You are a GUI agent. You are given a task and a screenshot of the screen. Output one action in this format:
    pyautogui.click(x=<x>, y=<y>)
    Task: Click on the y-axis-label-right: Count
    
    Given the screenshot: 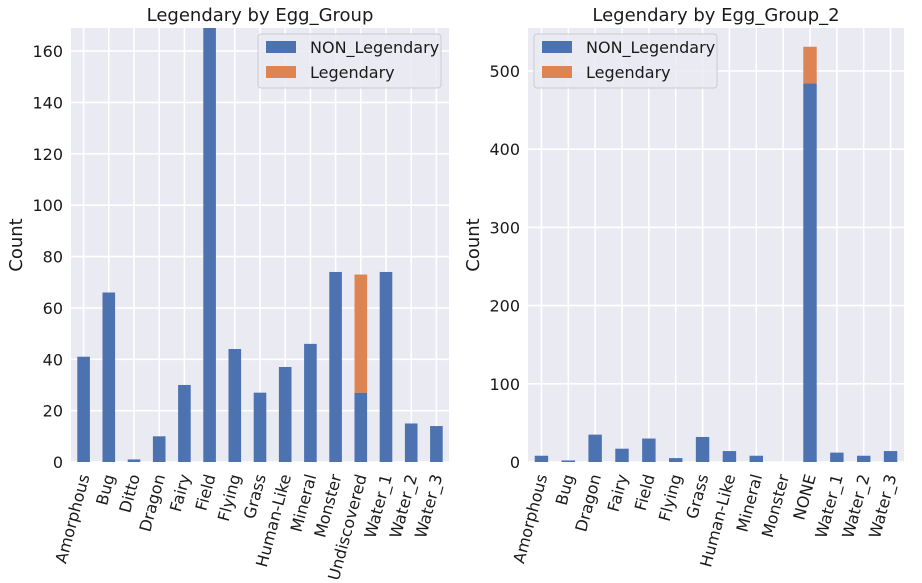 What is the action you would take?
    pyautogui.click(x=473, y=244)
    